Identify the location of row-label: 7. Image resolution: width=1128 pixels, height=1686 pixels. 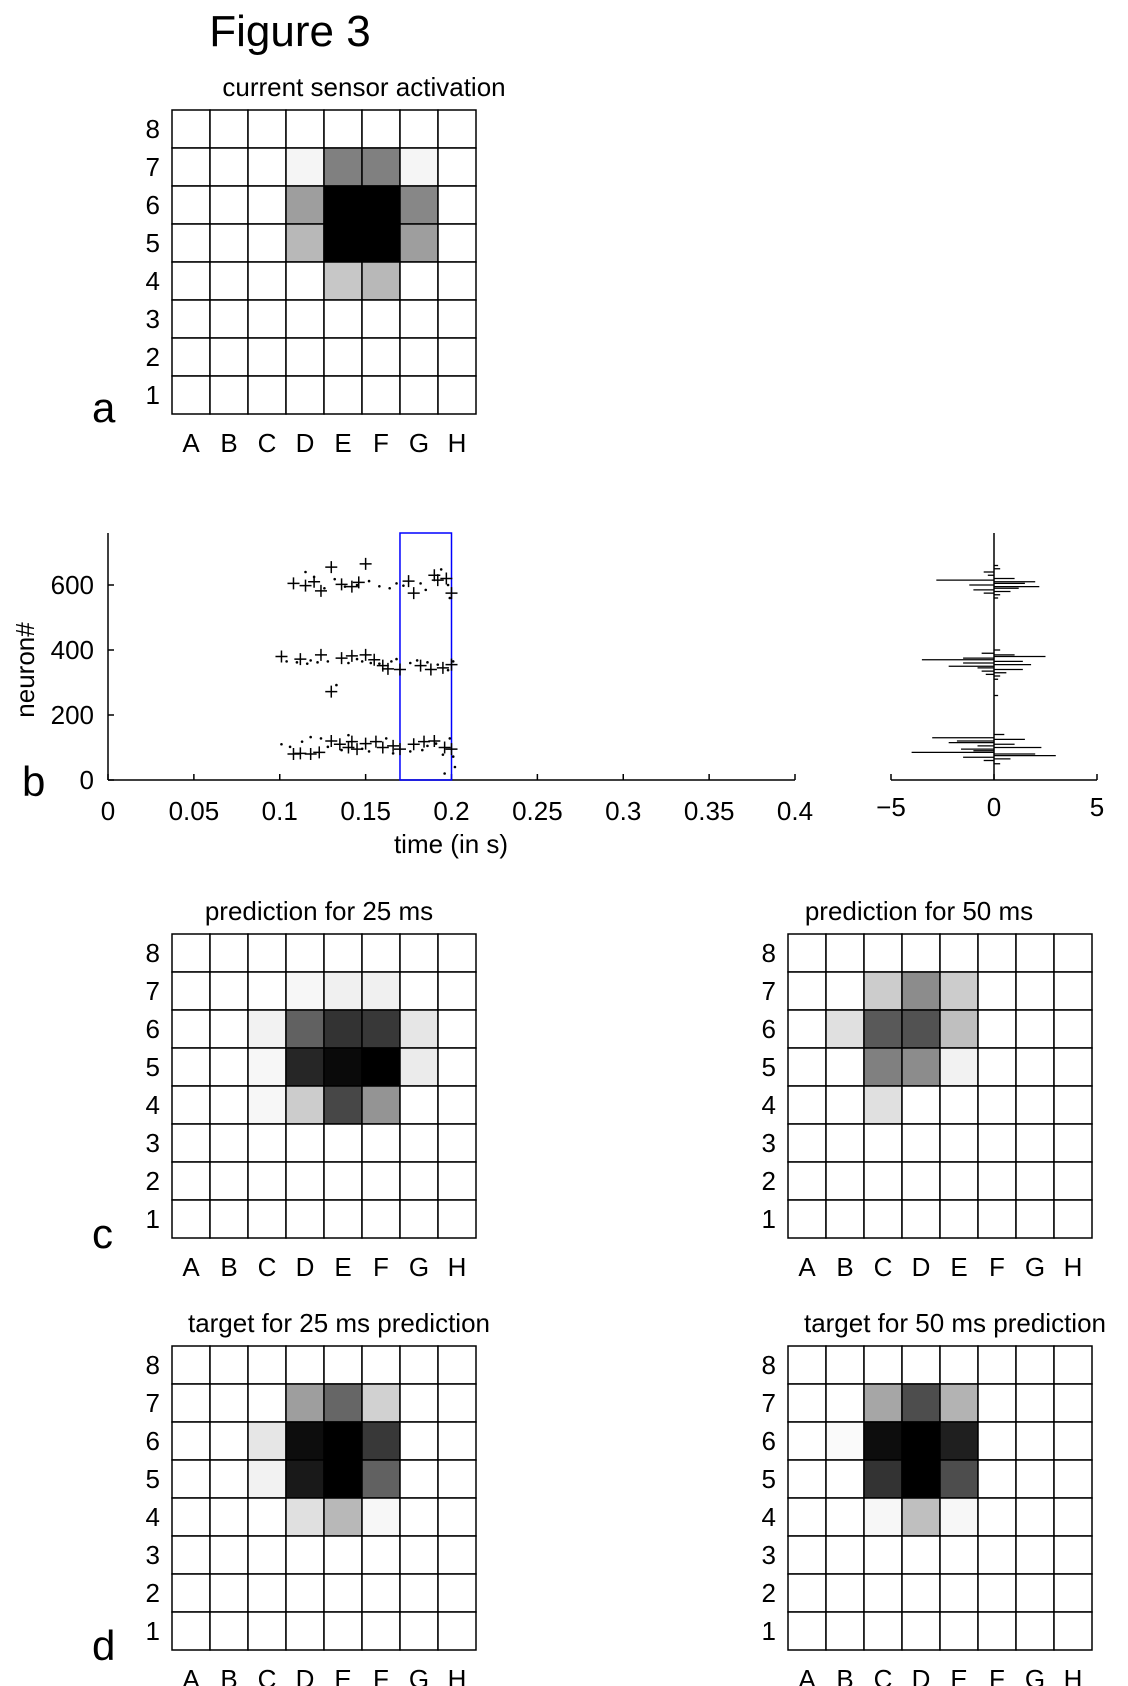
(153, 167).